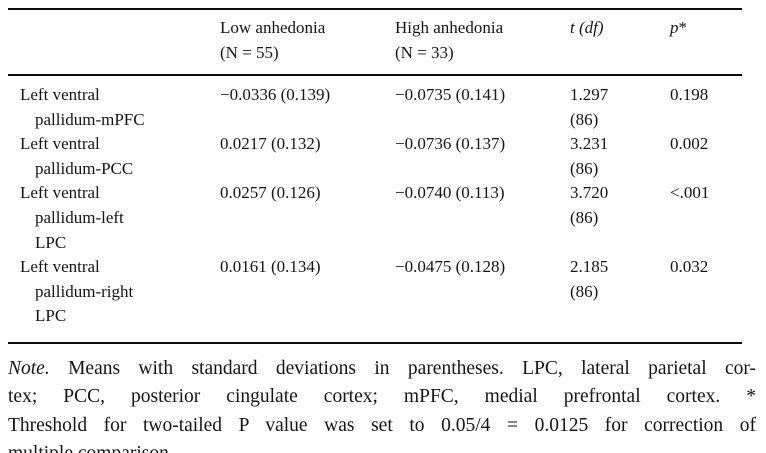 The width and height of the screenshot is (766, 453). I want to click on header-high-line1: High anhedonia, so click(449, 27).